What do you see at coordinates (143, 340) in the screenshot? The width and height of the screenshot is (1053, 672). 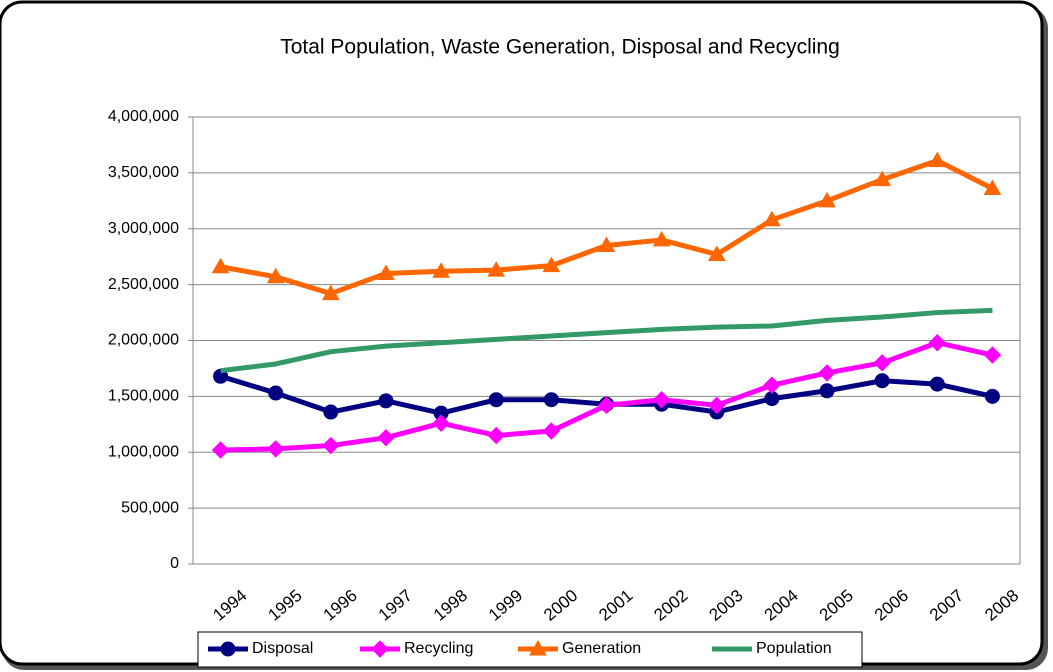 I see `y-tick-label: 2,000,000` at bounding box center [143, 340].